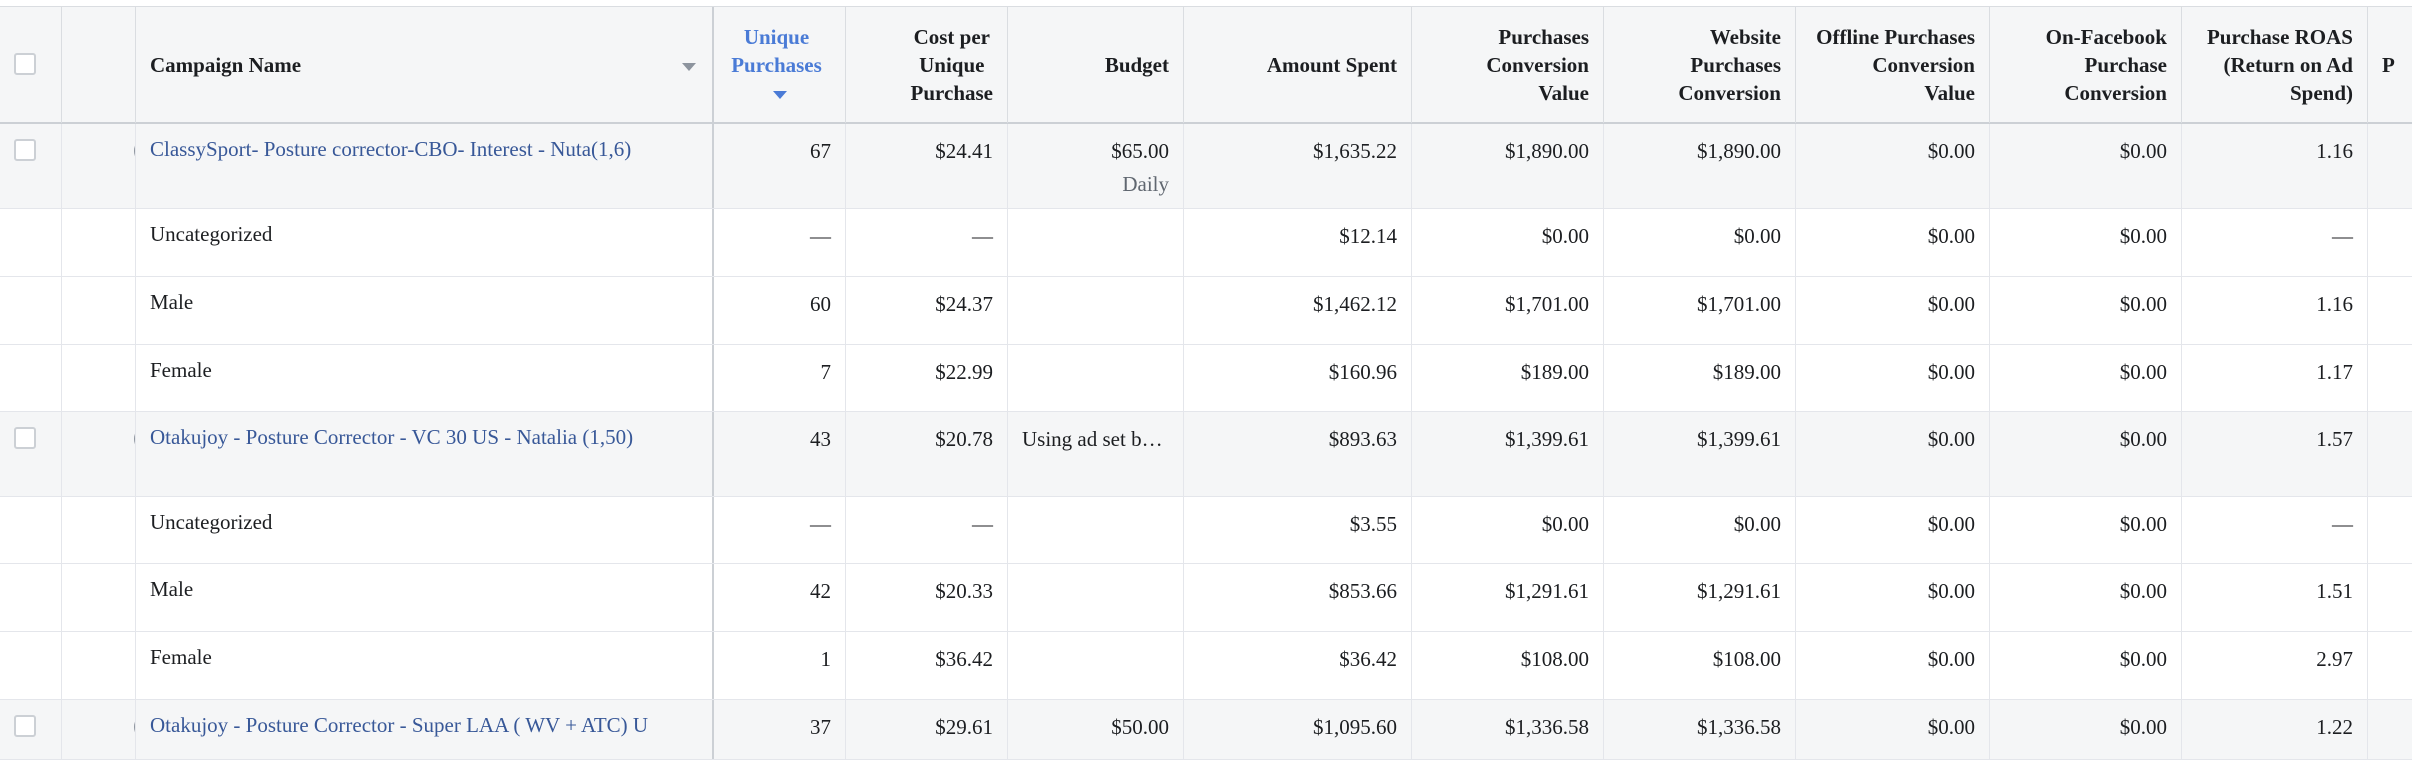 The height and width of the screenshot is (760, 2412). Describe the element at coordinates (2334, 151) in the screenshot. I see `purchase-roas-value: 1.16` at that location.